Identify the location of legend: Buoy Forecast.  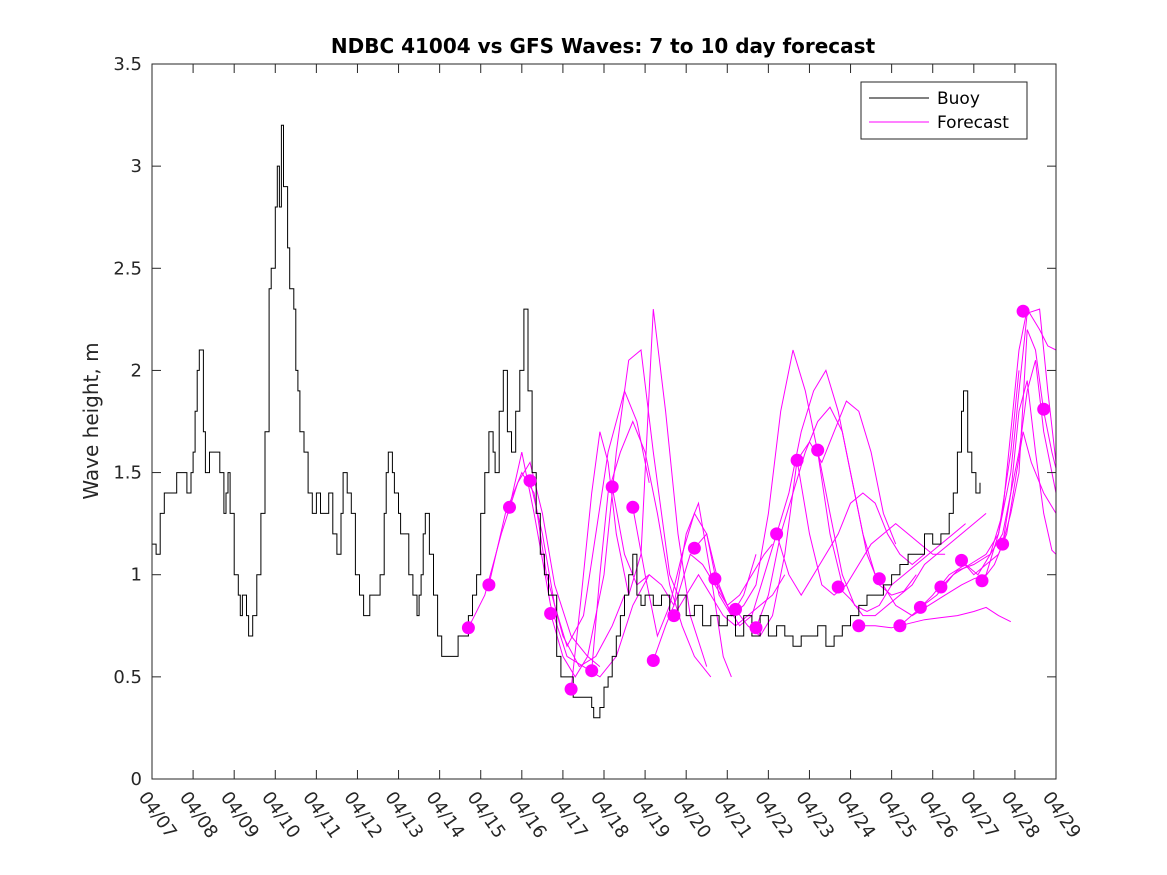
(944, 110).